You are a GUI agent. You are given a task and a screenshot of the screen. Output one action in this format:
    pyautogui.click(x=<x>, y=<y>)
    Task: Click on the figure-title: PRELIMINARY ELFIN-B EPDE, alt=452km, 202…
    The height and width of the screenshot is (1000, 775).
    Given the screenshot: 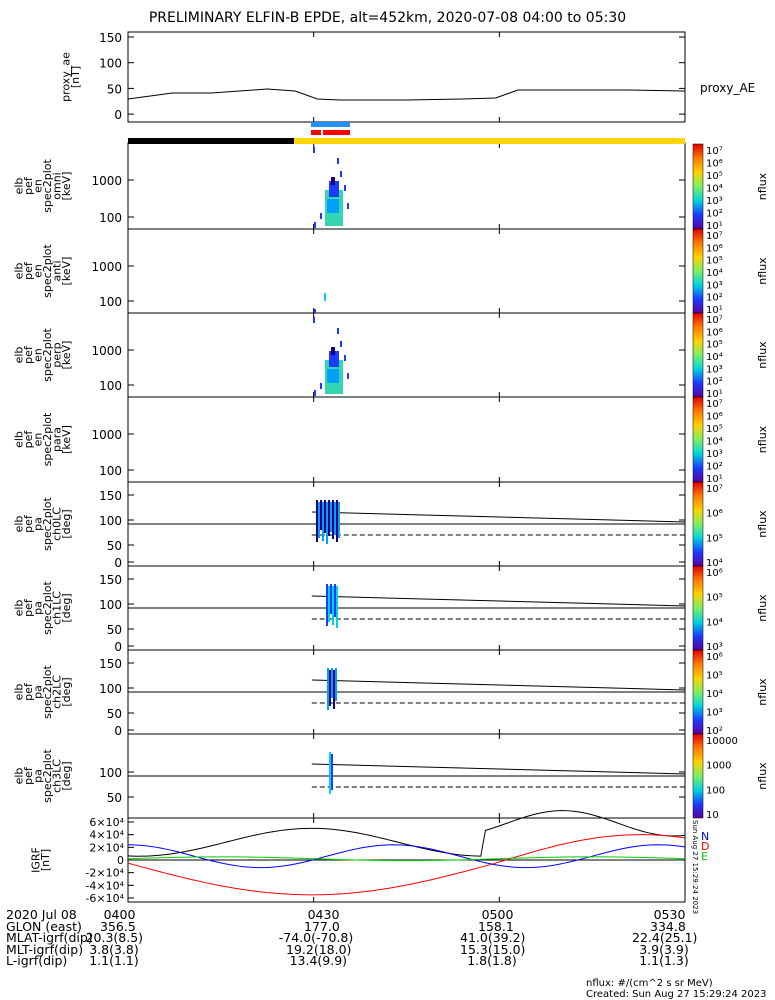 What is the action you would take?
    pyautogui.click(x=387, y=18)
    